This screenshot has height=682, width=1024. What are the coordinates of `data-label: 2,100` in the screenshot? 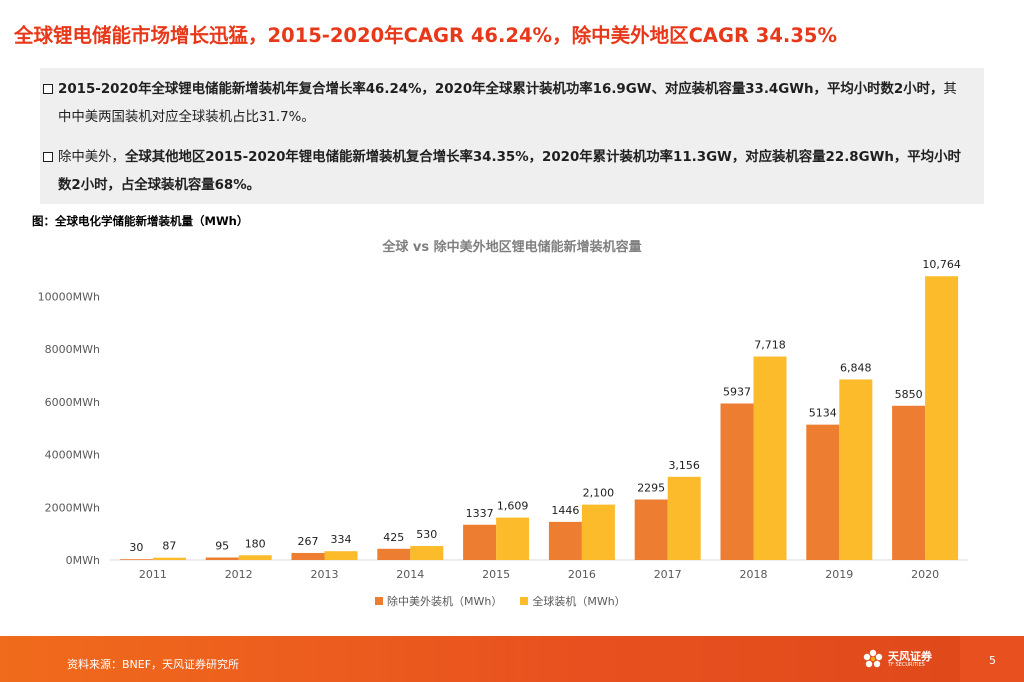 It's located at (599, 493).